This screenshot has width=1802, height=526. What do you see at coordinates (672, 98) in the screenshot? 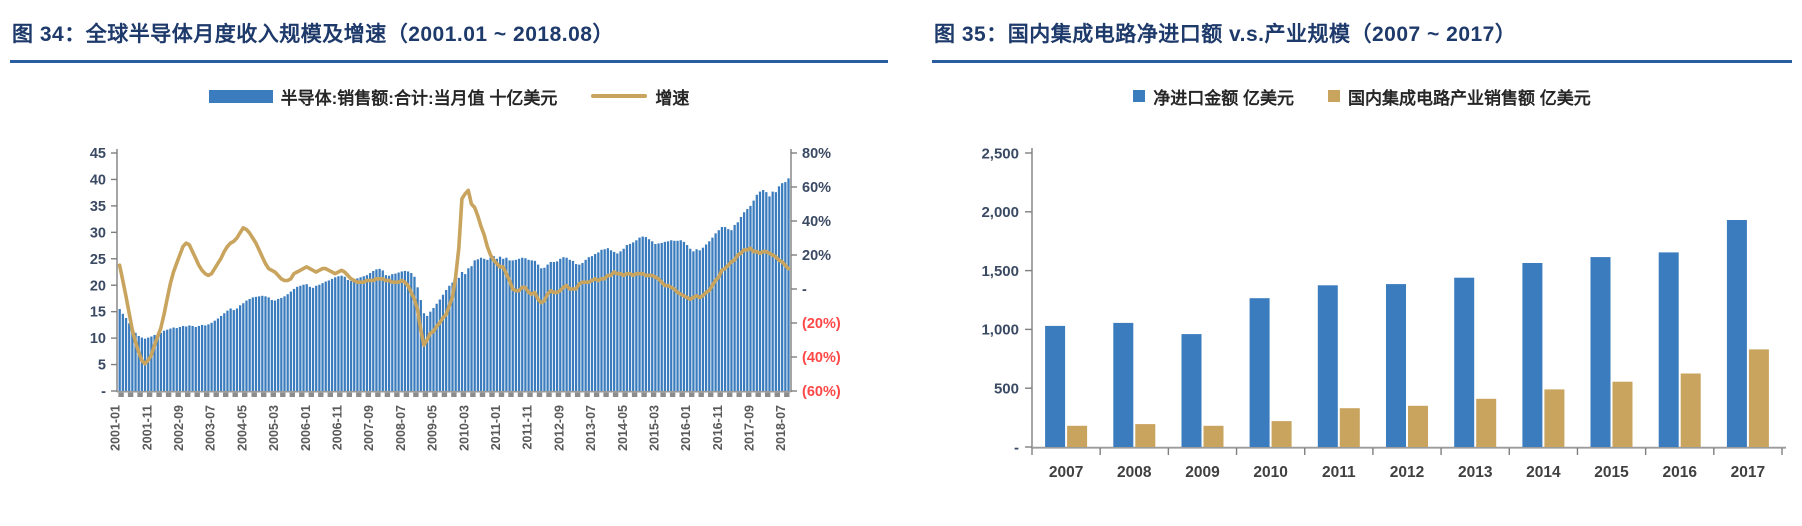
I see `legend-label-growth: 增速` at bounding box center [672, 98].